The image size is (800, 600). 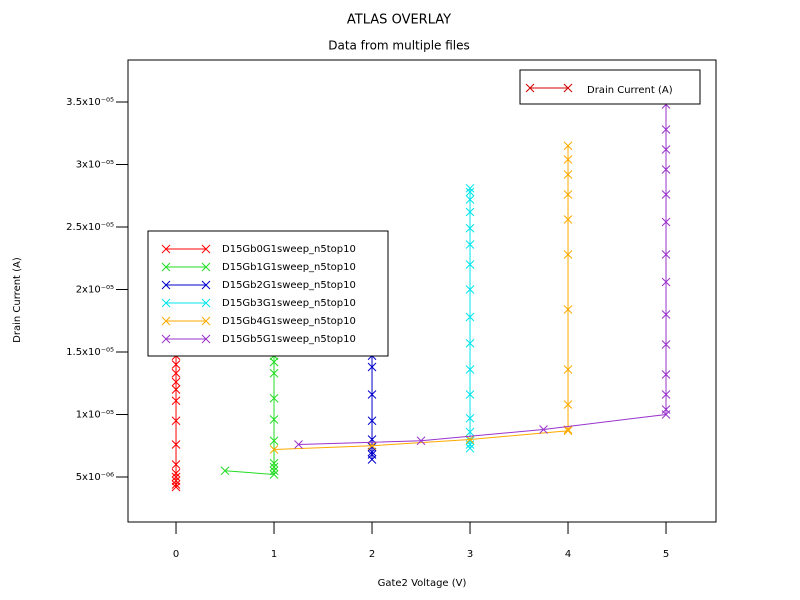 I want to click on y-axis-label: Drain Current (A), so click(x=17, y=300).